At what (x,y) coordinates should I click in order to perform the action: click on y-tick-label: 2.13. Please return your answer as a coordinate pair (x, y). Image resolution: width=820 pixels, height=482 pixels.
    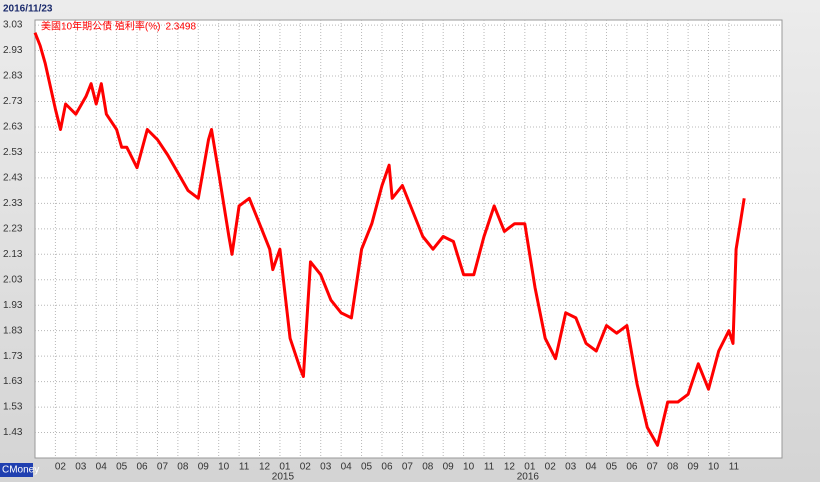
    Looking at the image, I should click on (13, 254).